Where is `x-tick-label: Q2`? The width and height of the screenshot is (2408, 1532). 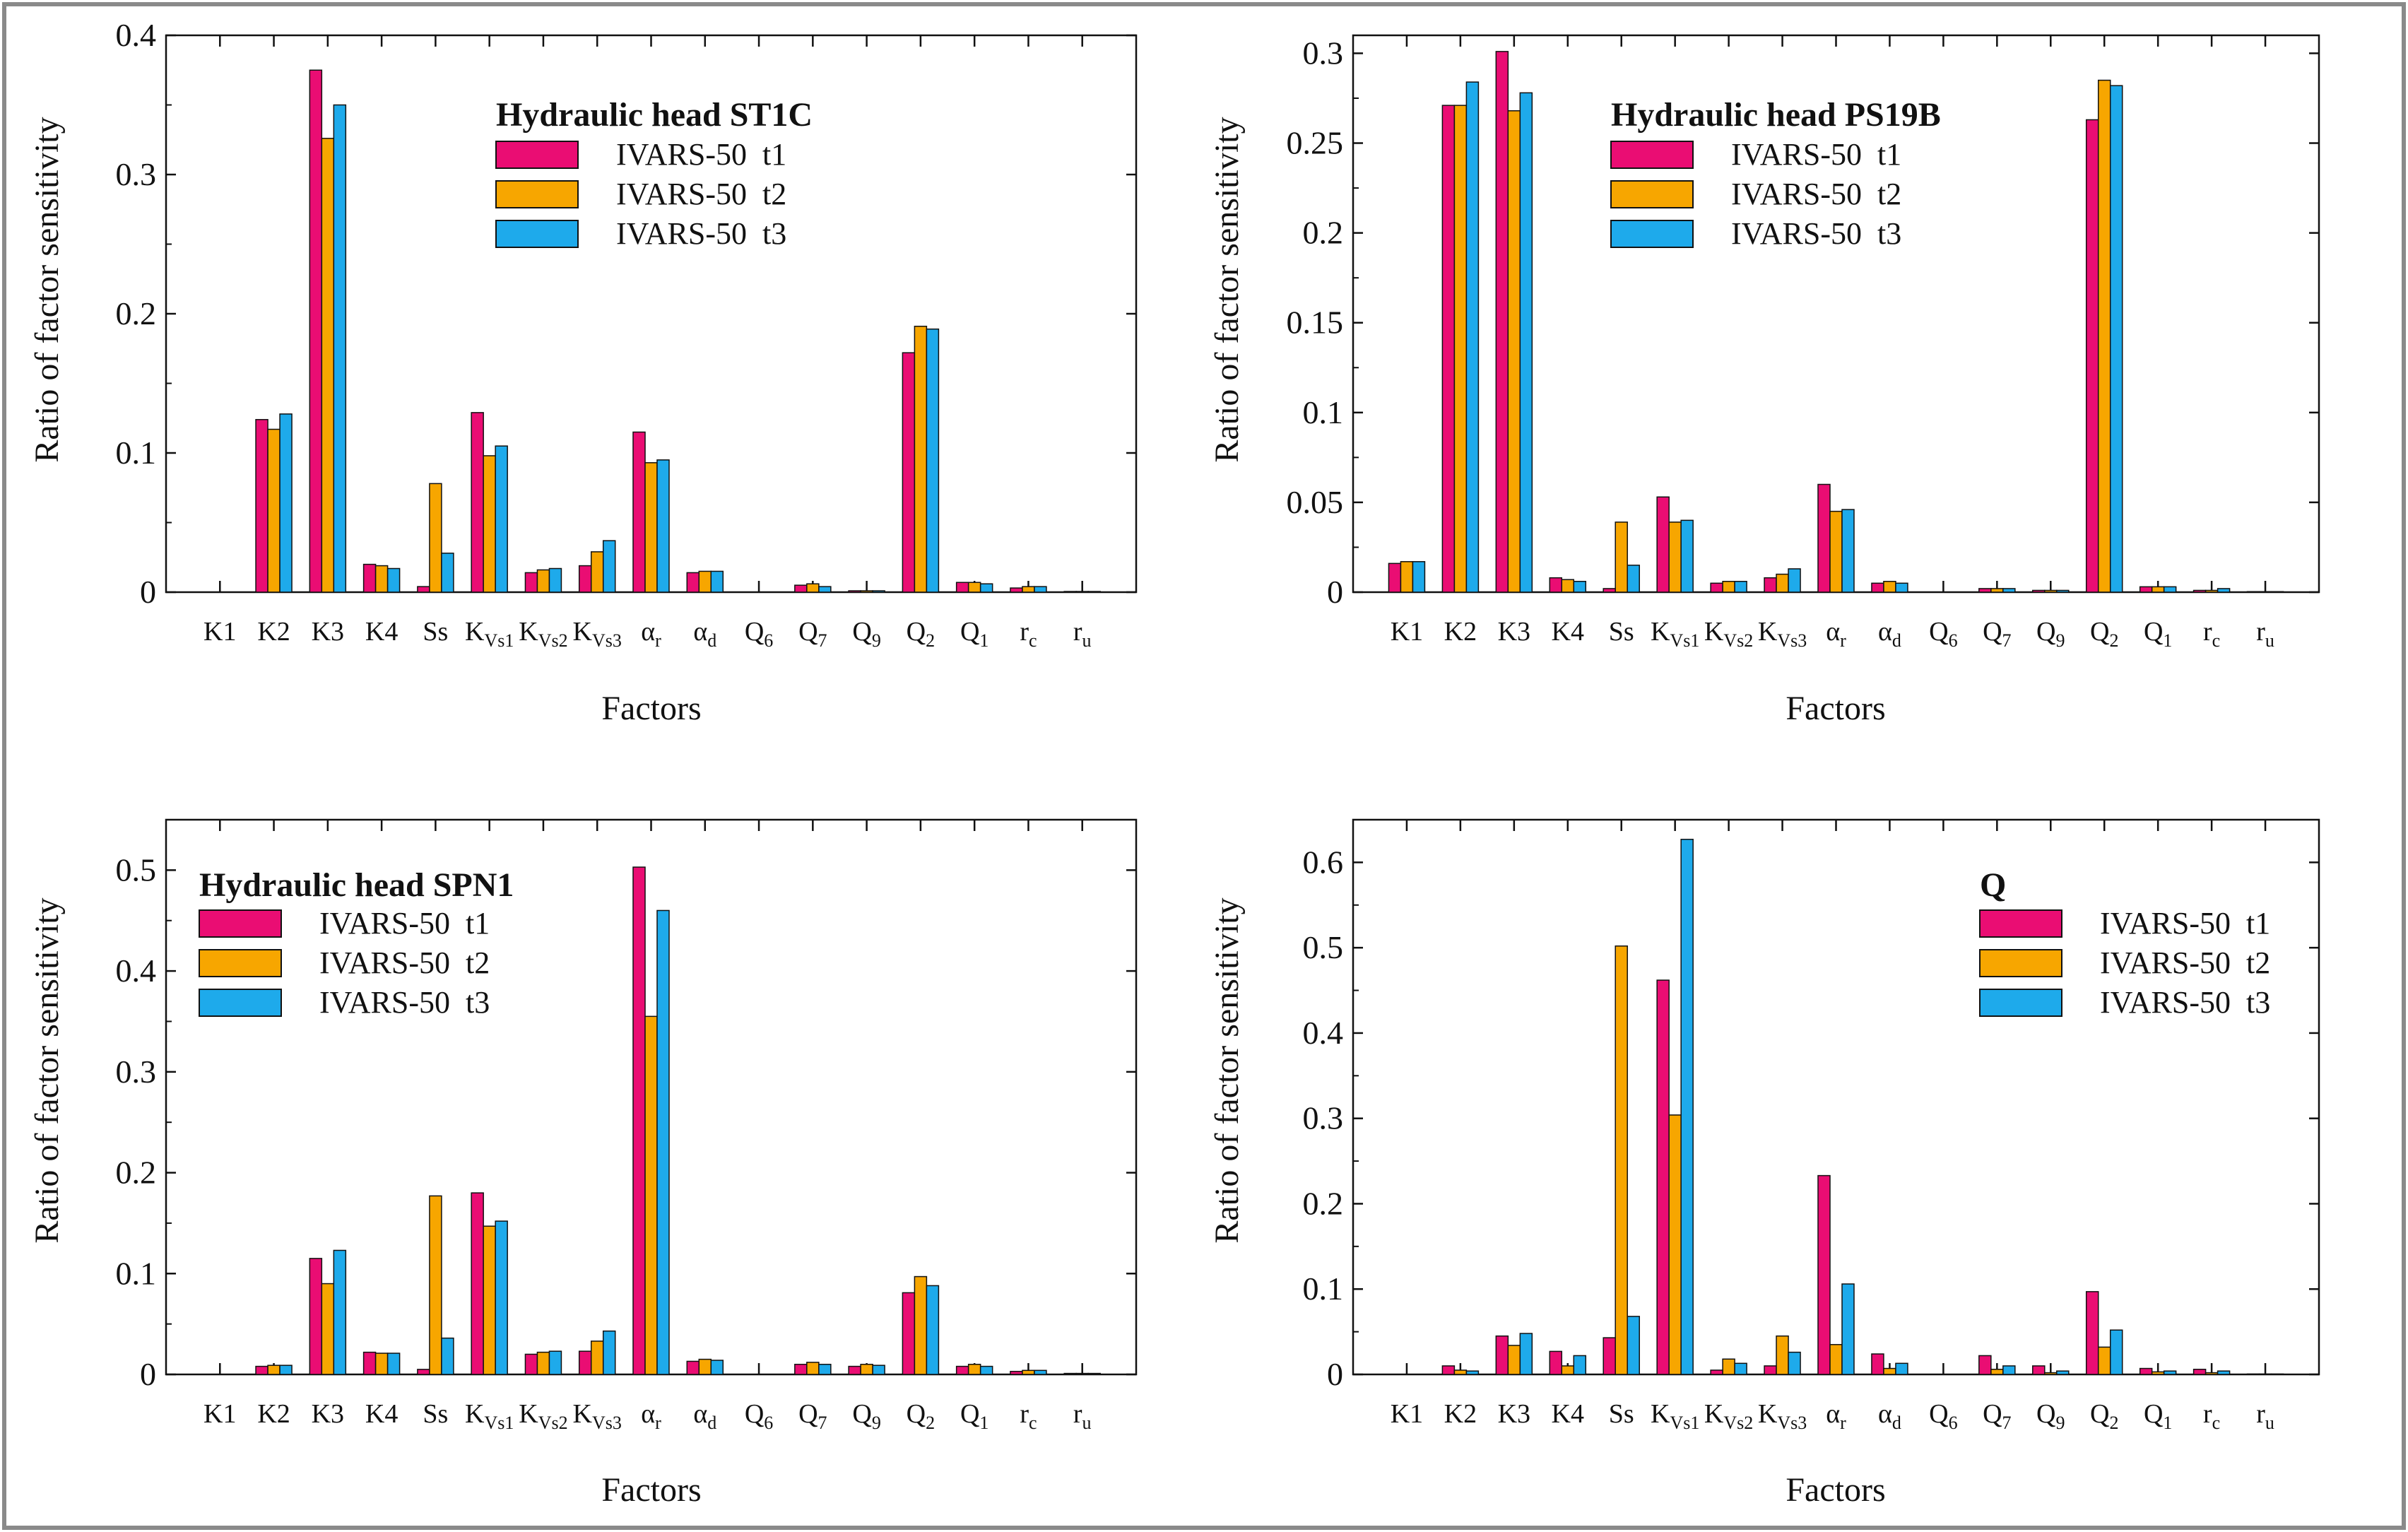
x-tick-label: Q2 is located at coordinates (2104, 634).